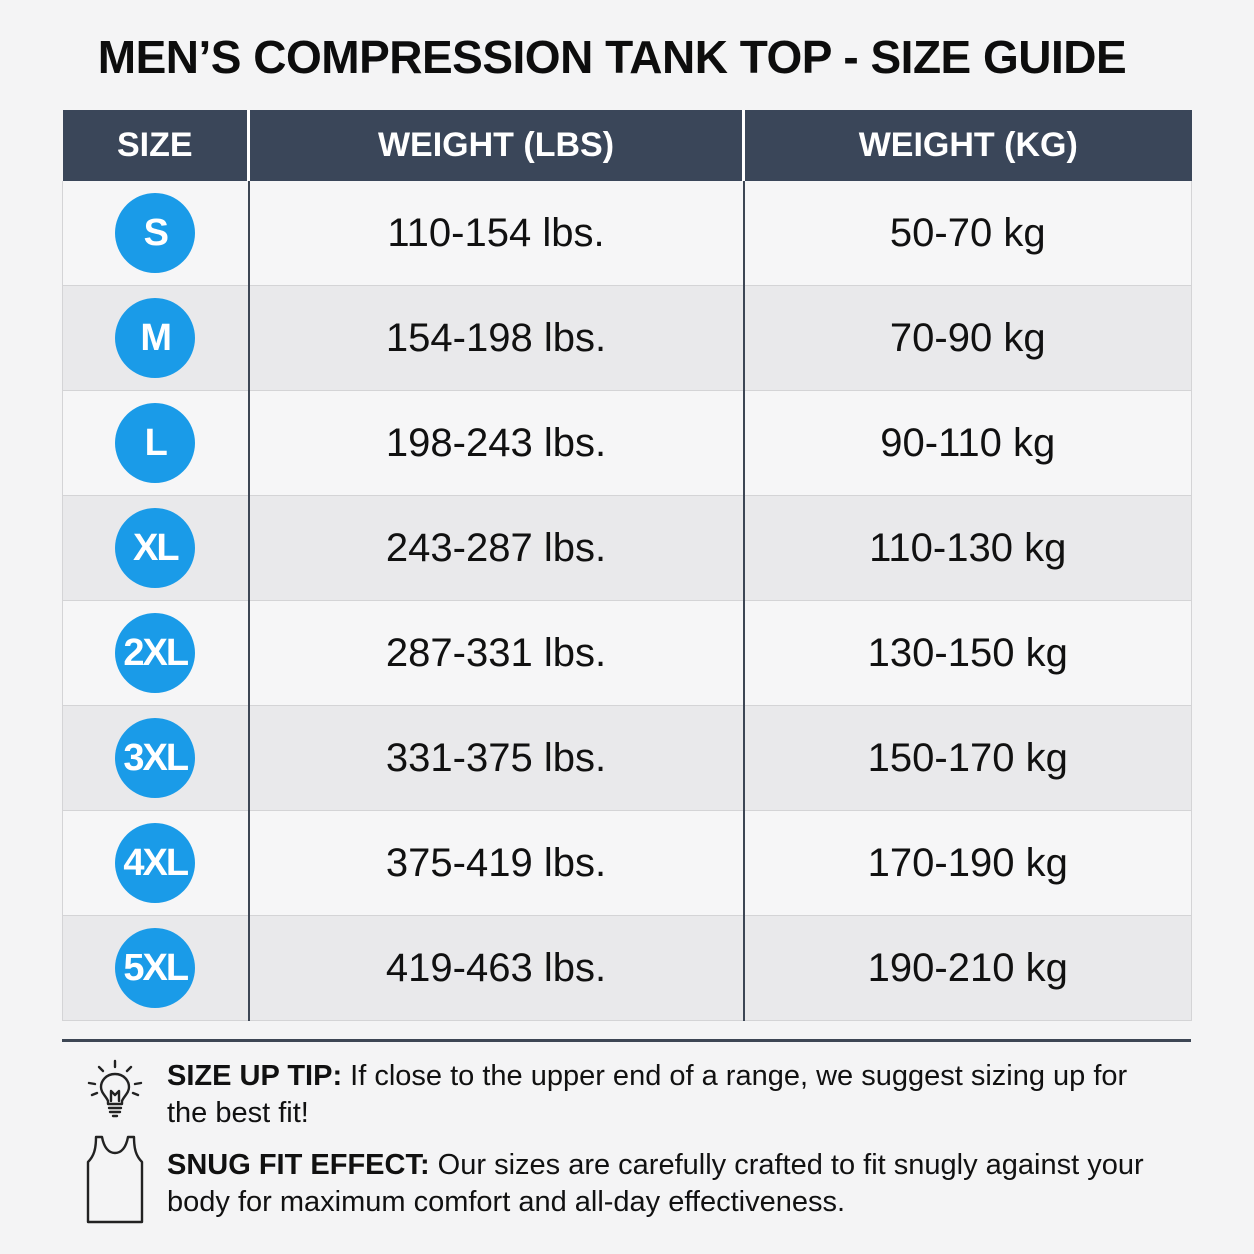 The width and height of the screenshot is (1254, 1254). I want to click on page-title: MEN’S COMPRESSION TANK TOP - SIZE GUIDE, so click(612, 57).